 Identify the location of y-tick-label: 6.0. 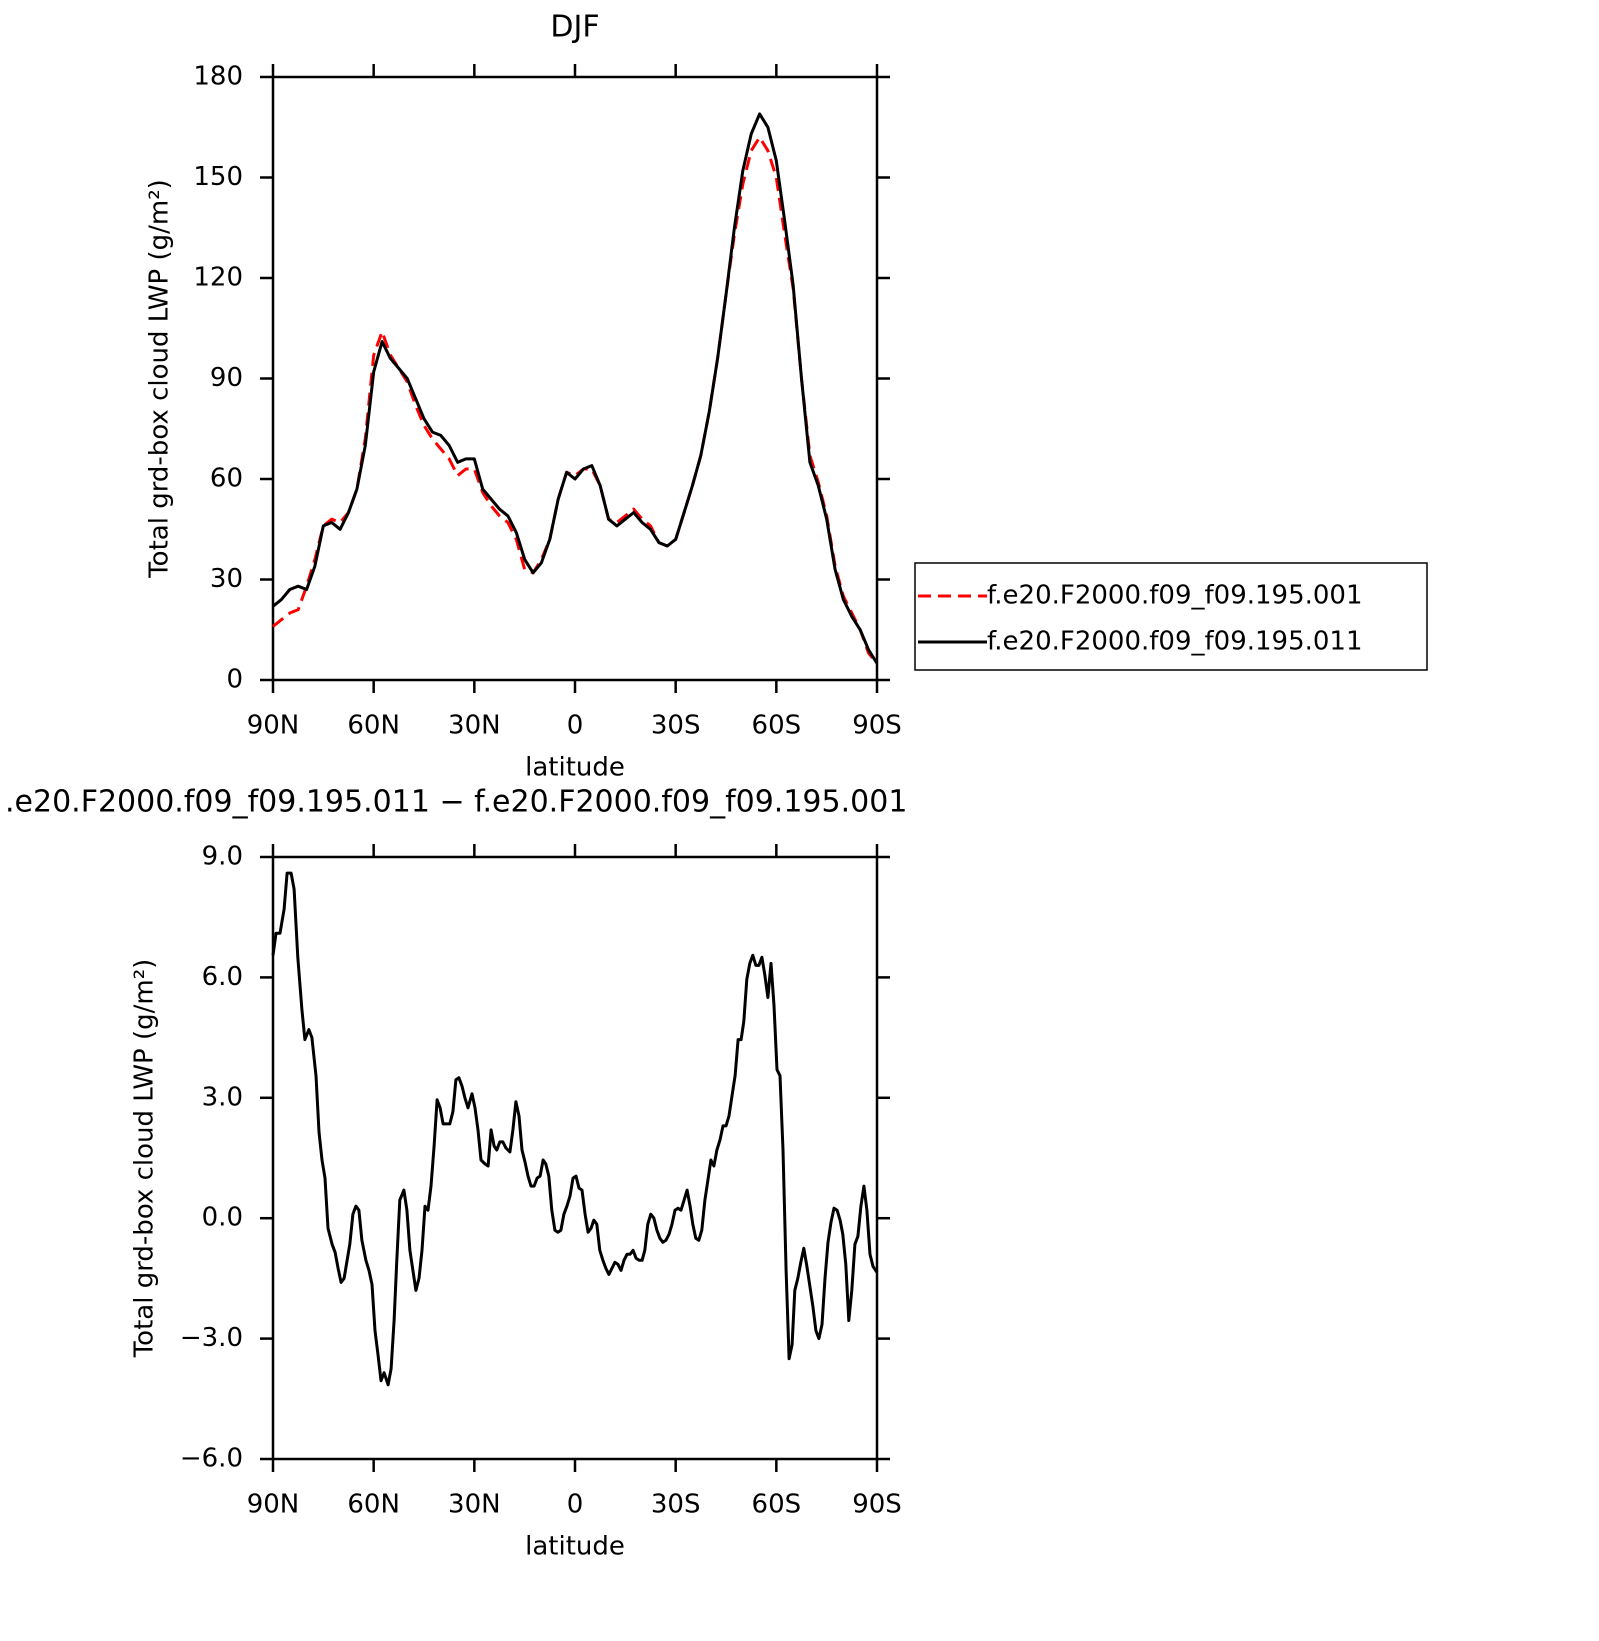
(222, 977).